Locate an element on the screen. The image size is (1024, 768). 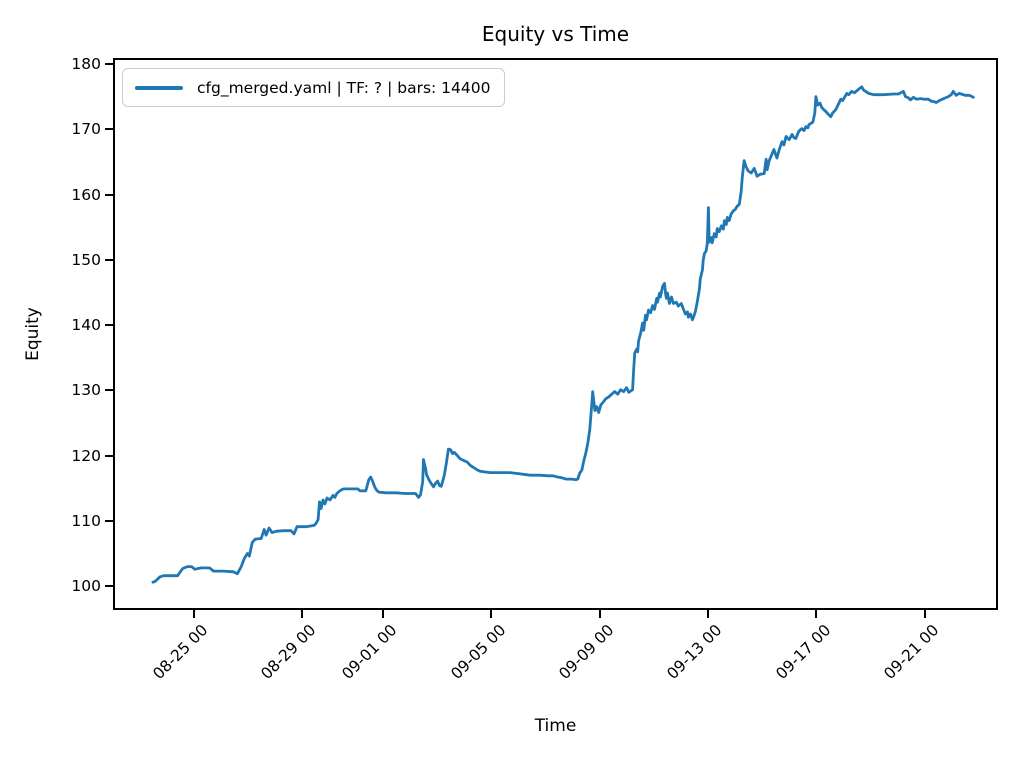
x-tick-label: 08-25 00 is located at coordinates (180, 652).